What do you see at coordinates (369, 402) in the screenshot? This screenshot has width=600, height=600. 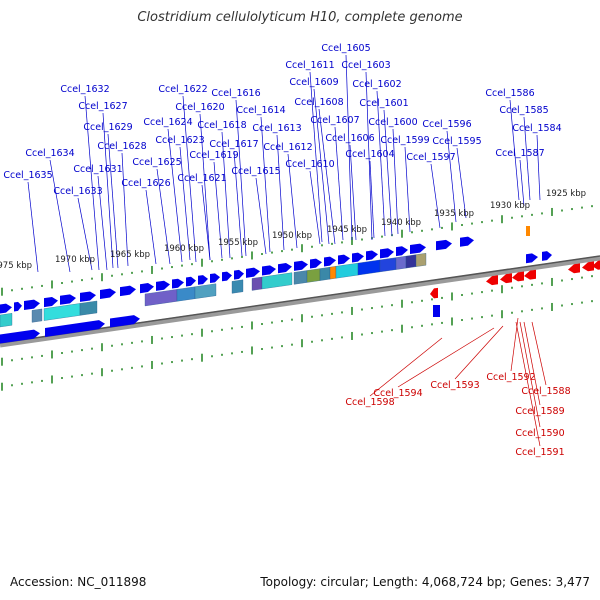 I see `reverse-gene-label: Ccel_1598` at bounding box center [369, 402].